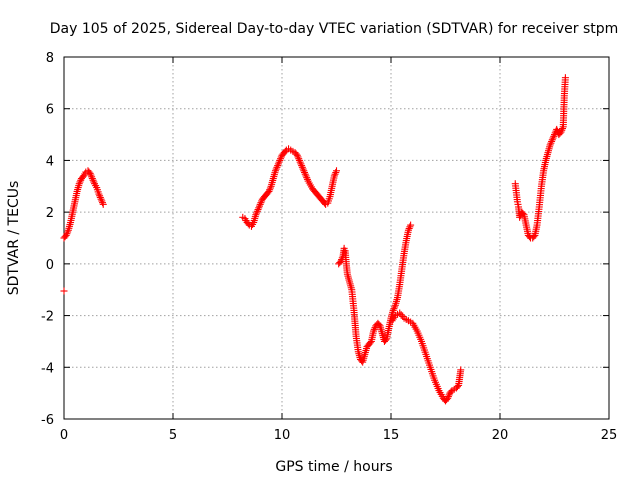 This screenshot has width=640, height=480. What do you see at coordinates (50, 161) in the screenshot?
I see `y-tick-label: 4` at bounding box center [50, 161].